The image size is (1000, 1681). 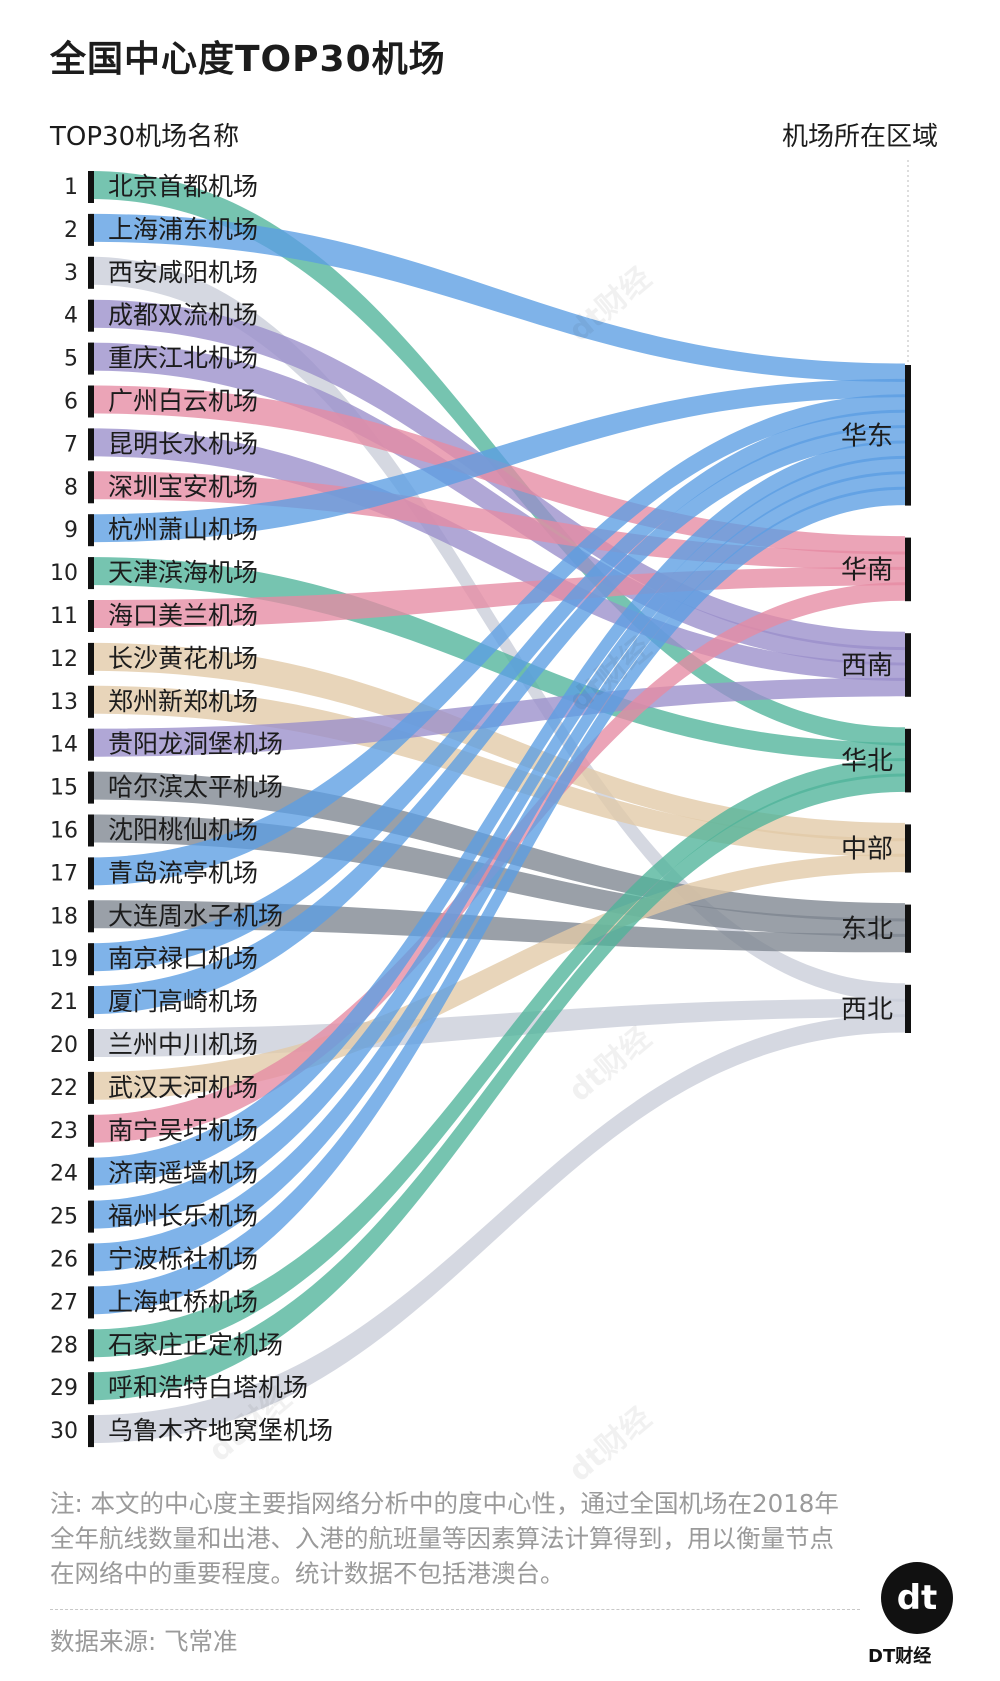 What do you see at coordinates (64, 1388) in the screenshot?
I see `rank-label: 29` at bounding box center [64, 1388].